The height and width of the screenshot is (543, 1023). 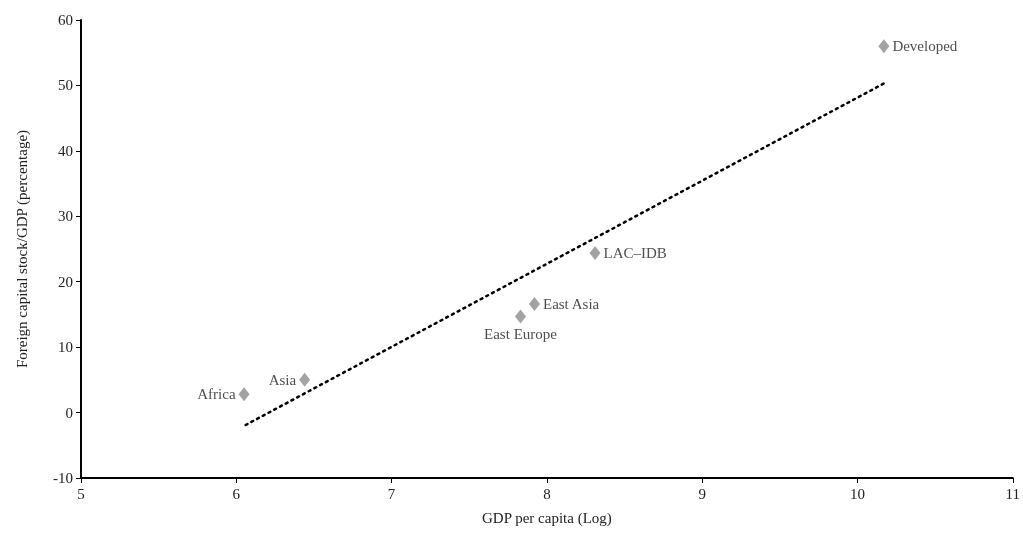 I want to click on y-tick-label: 10, so click(x=65, y=347).